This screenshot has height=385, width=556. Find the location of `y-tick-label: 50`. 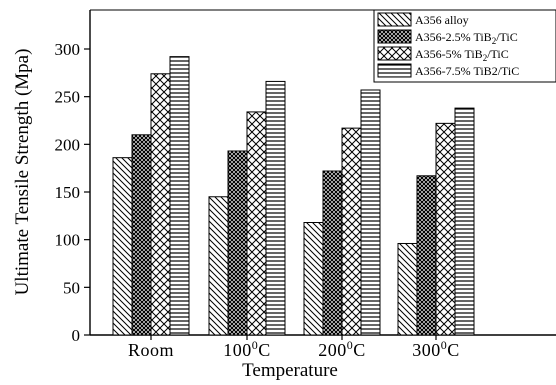

y-tick-label: 50 is located at coordinates (71, 287).